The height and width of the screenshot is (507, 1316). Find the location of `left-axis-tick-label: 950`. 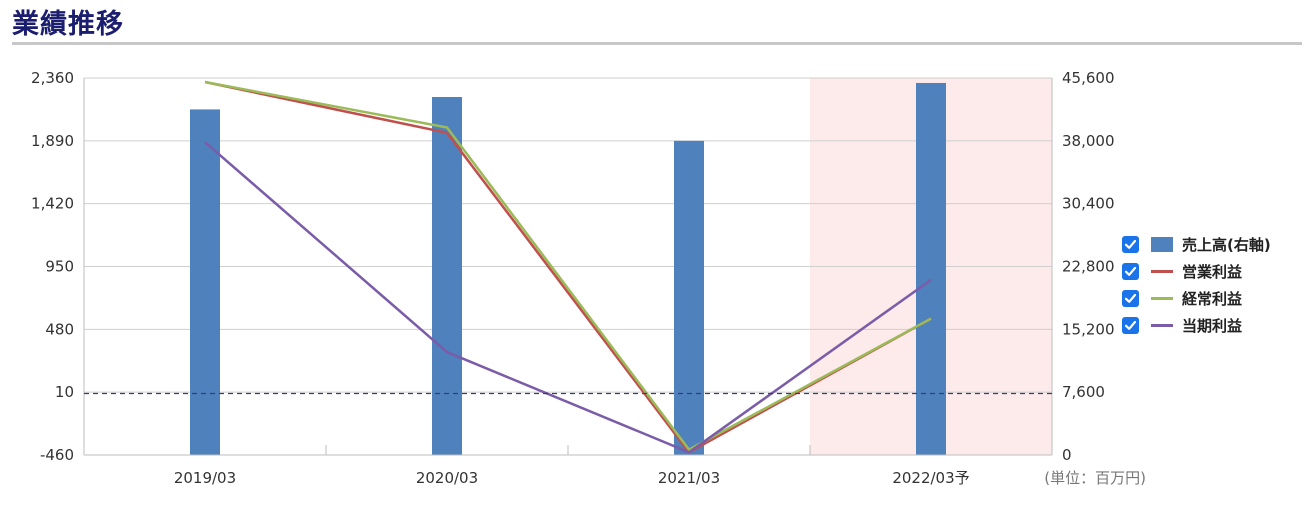

left-axis-tick-label: 950 is located at coordinates (59, 267).